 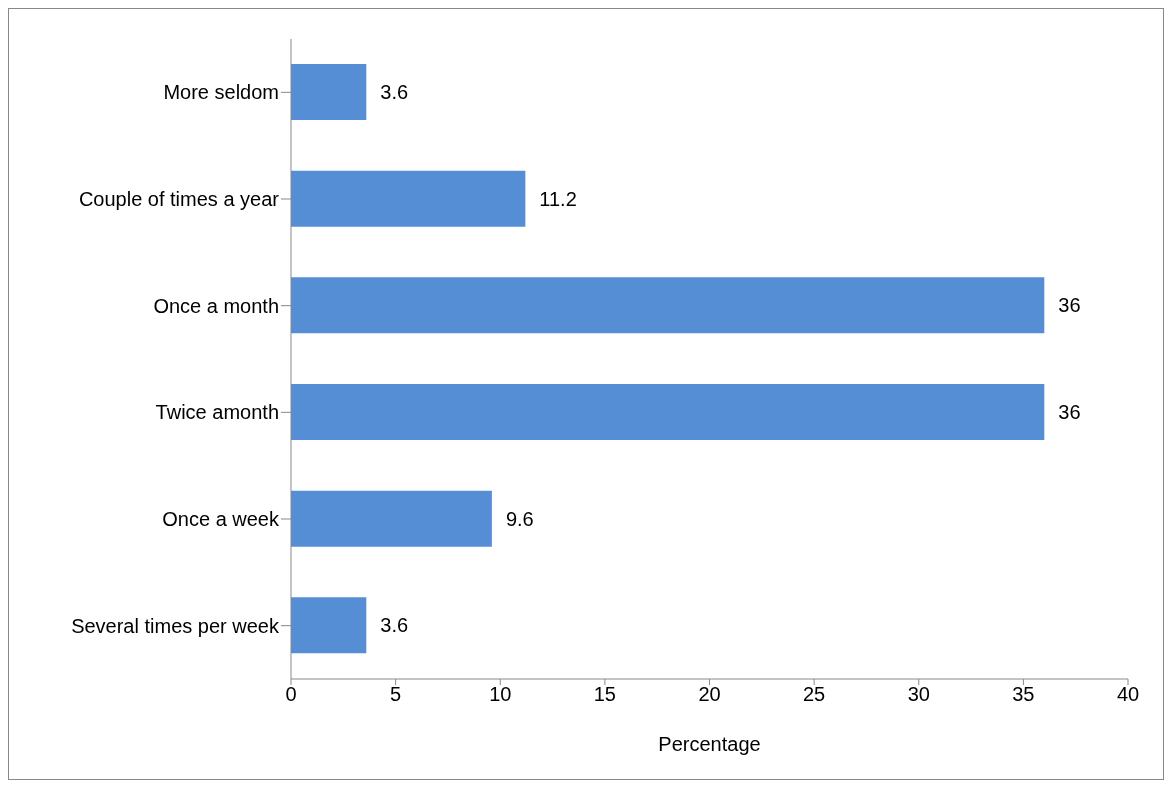 What do you see at coordinates (217, 412) in the screenshot?
I see `y-tick-label: Twice amonth` at bounding box center [217, 412].